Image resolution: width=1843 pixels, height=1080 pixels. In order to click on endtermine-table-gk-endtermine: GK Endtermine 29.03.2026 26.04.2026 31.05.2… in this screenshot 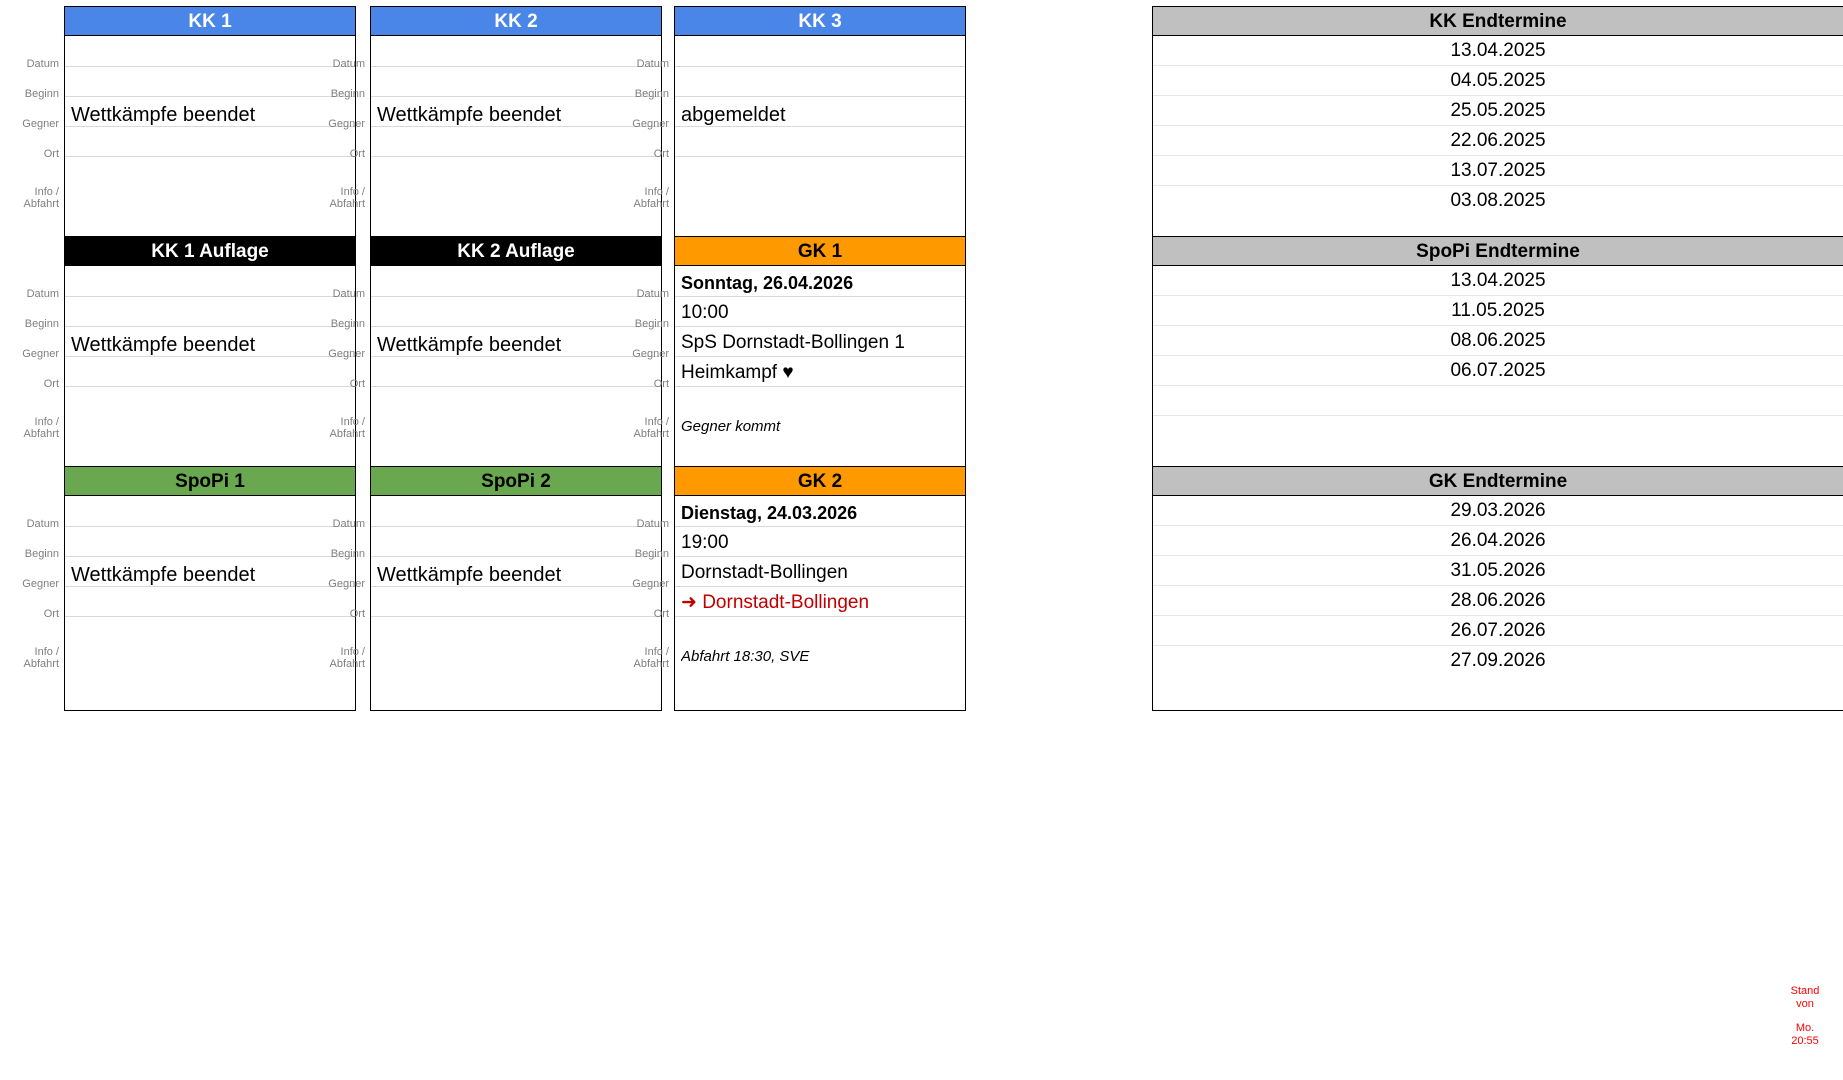, I will do `click(1497, 588)`.